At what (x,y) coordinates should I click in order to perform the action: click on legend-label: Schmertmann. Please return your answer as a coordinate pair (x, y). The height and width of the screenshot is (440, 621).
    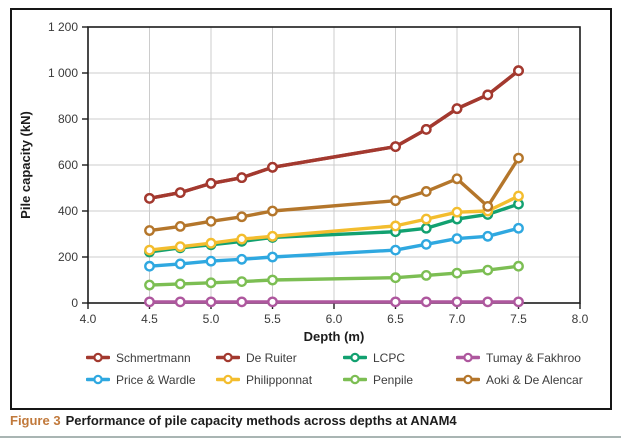
    Looking at the image, I should click on (153, 357).